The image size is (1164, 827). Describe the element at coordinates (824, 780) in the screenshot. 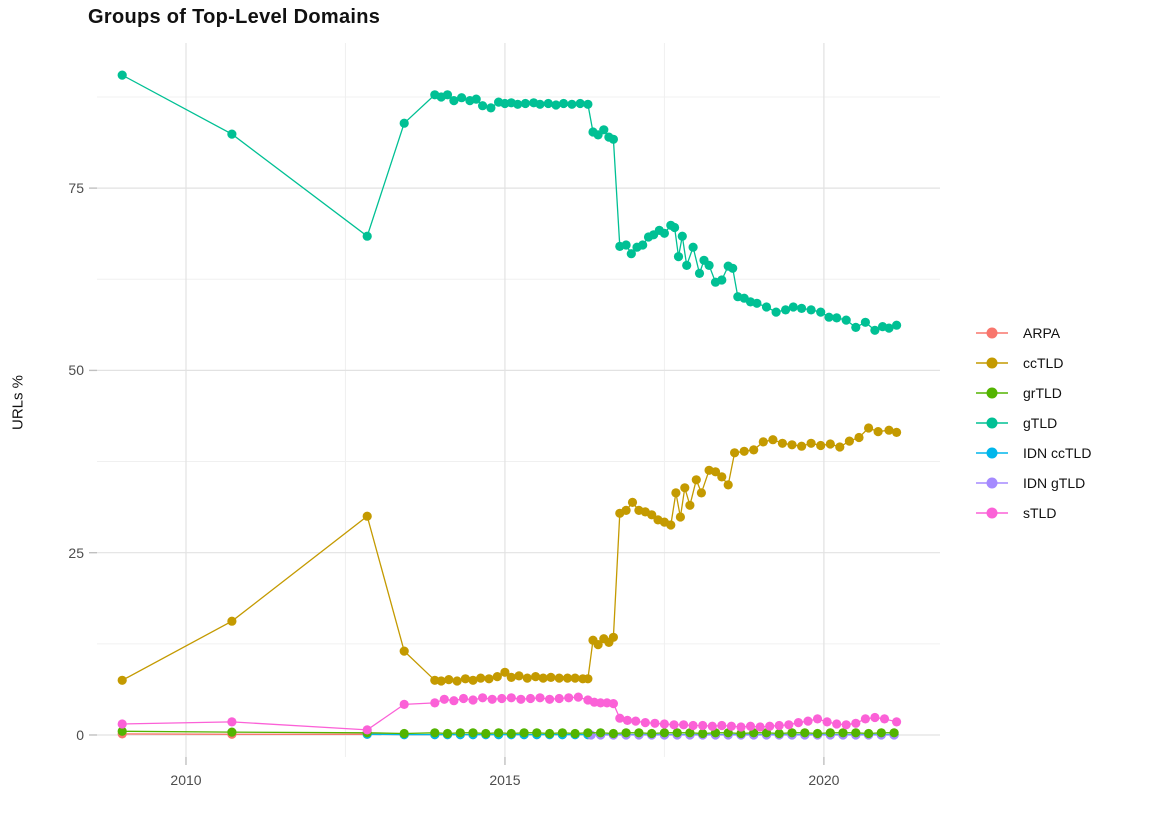

I see `x-tick-label: 2020` at that location.